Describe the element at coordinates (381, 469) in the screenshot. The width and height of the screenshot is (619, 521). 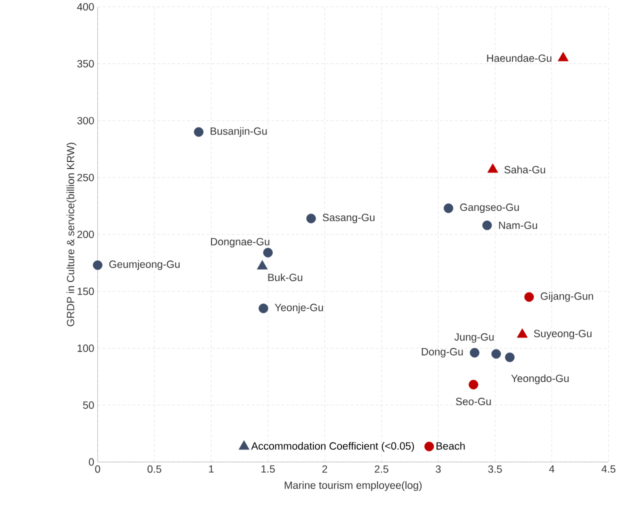
I see `x-tick-label: 2.5` at that location.